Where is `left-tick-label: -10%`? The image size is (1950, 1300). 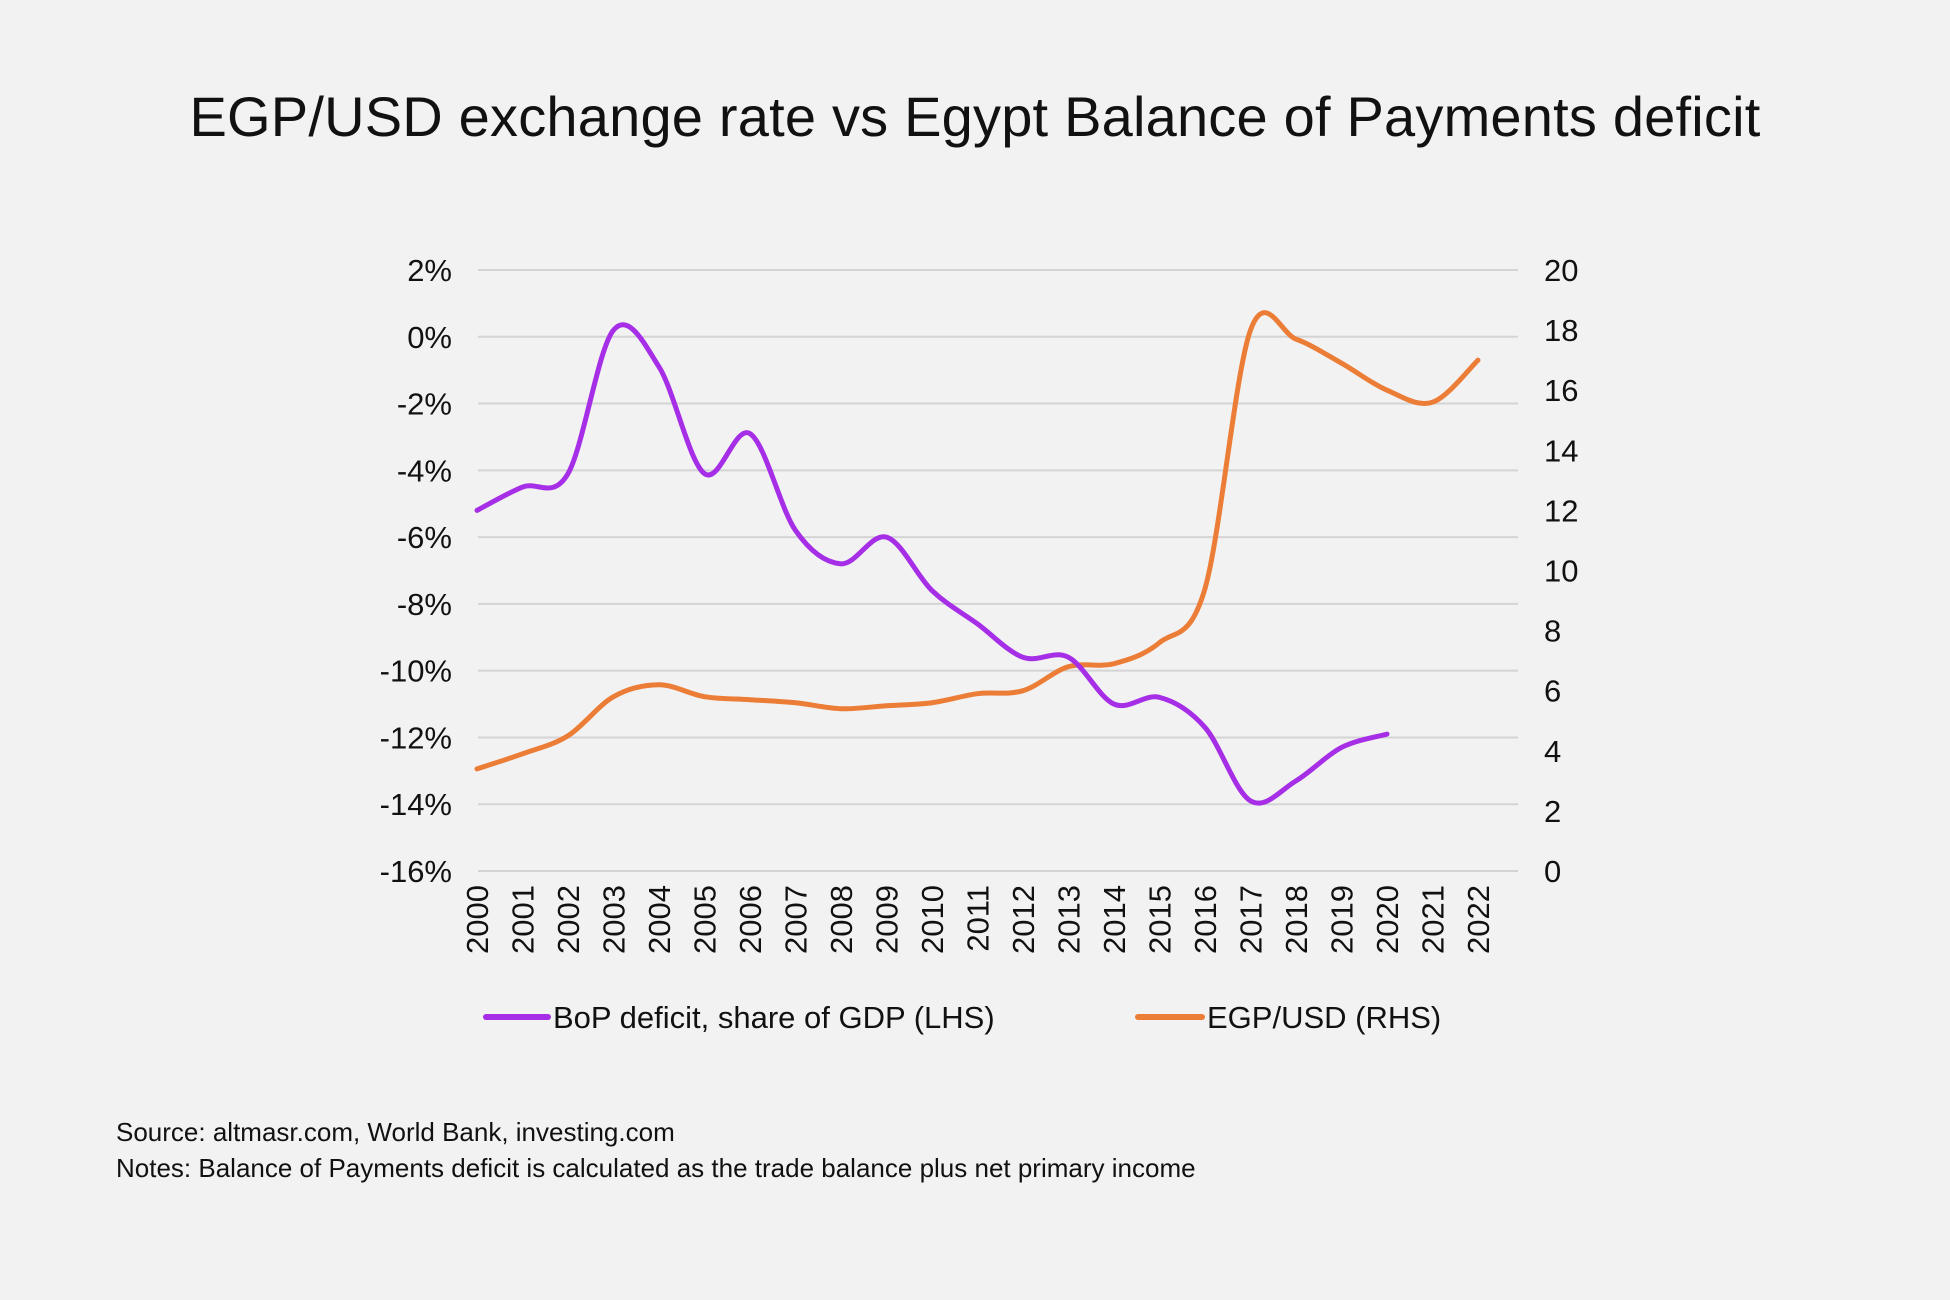
left-tick-label: -10% is located at coordinates (416, 671).